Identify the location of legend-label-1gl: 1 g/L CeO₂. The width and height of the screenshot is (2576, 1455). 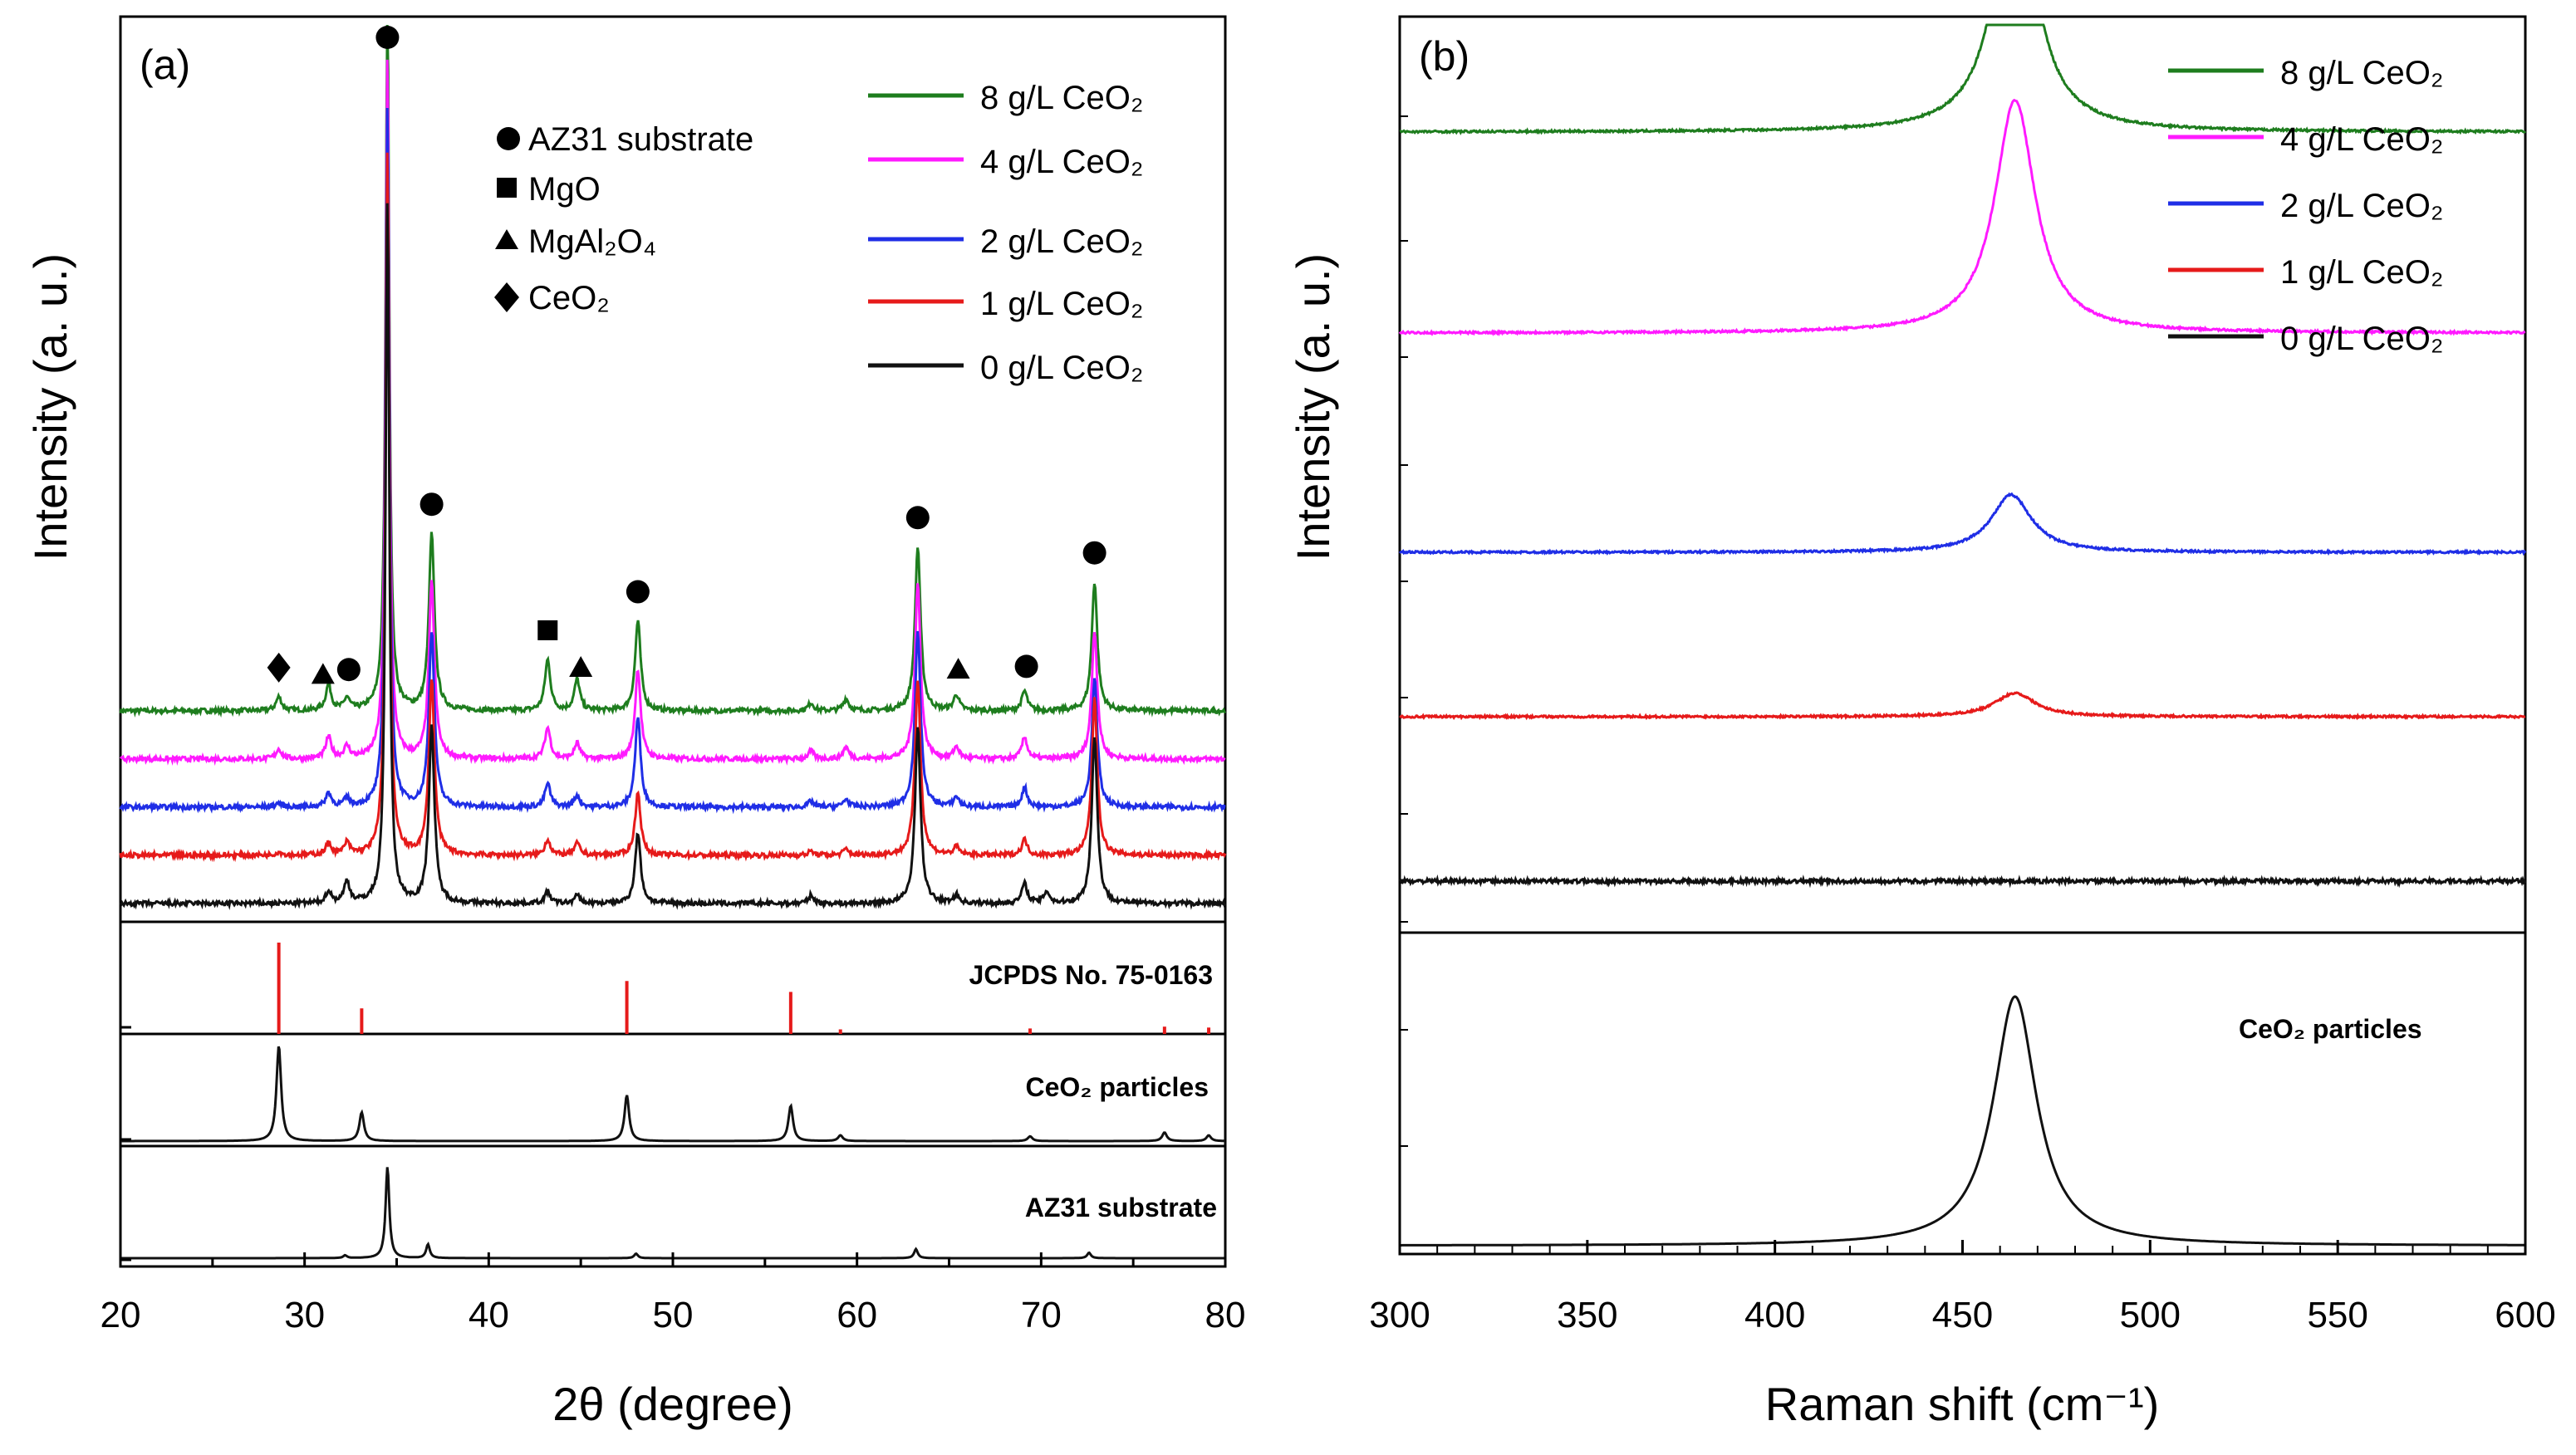
(1061, 304).